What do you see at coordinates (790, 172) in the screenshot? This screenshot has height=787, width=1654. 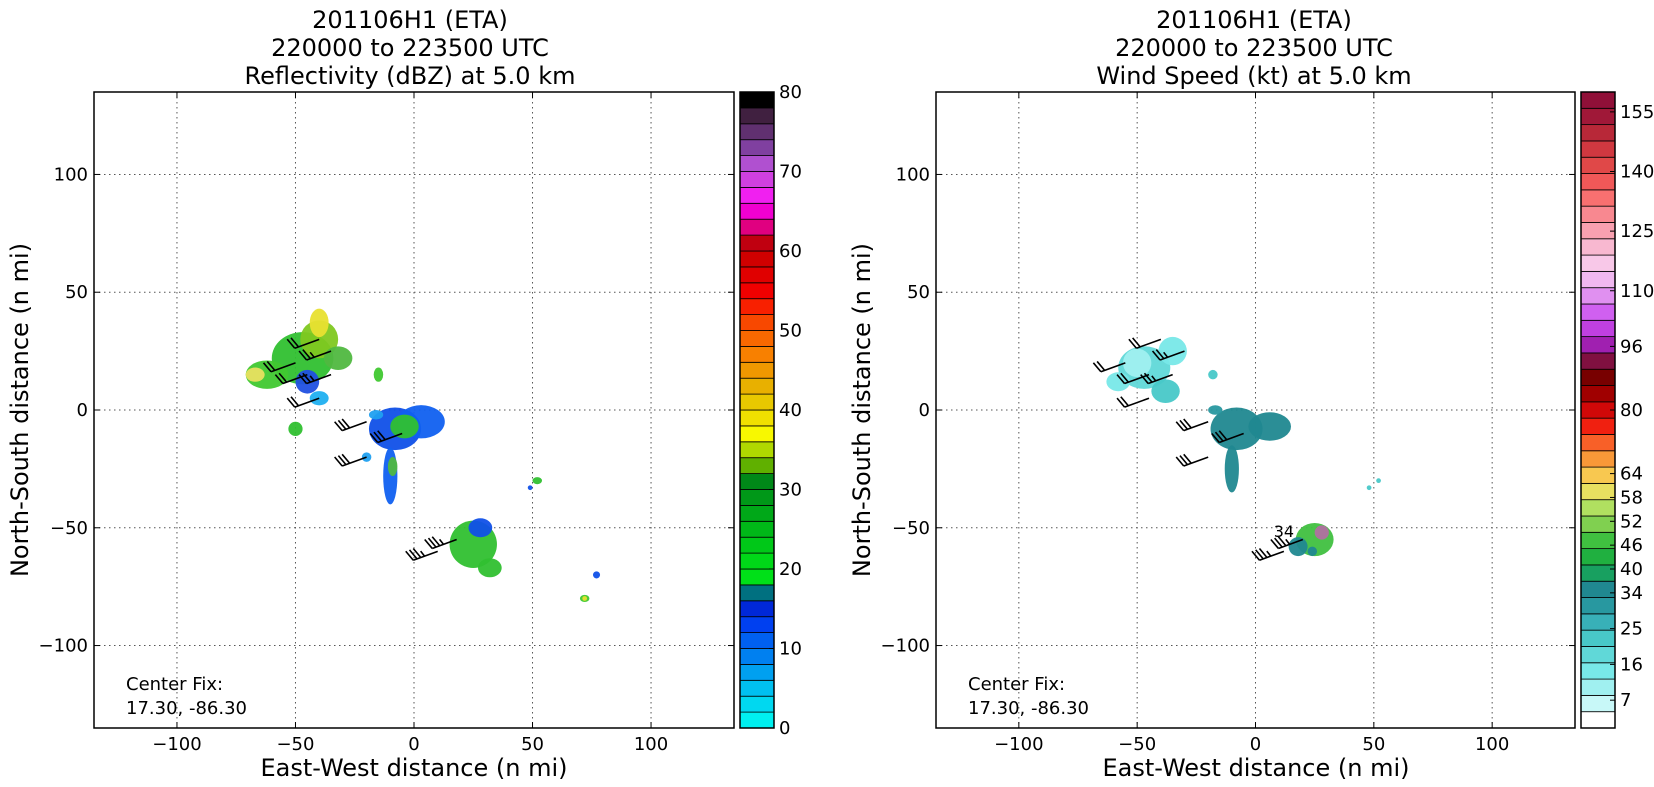 I see `colorbar-tick-label: 70` at bounding box center [790, 172].